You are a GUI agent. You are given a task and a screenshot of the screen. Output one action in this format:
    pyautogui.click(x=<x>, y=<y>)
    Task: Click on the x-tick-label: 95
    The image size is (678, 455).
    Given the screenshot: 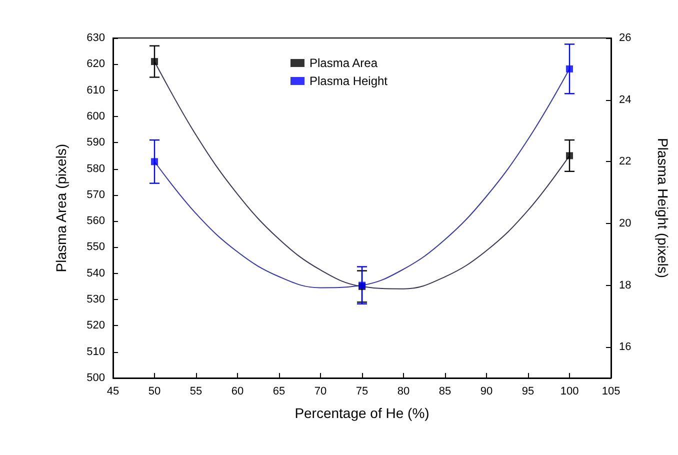 What is the action you would take?
    pyautogui.click(x=528, y=392)
    